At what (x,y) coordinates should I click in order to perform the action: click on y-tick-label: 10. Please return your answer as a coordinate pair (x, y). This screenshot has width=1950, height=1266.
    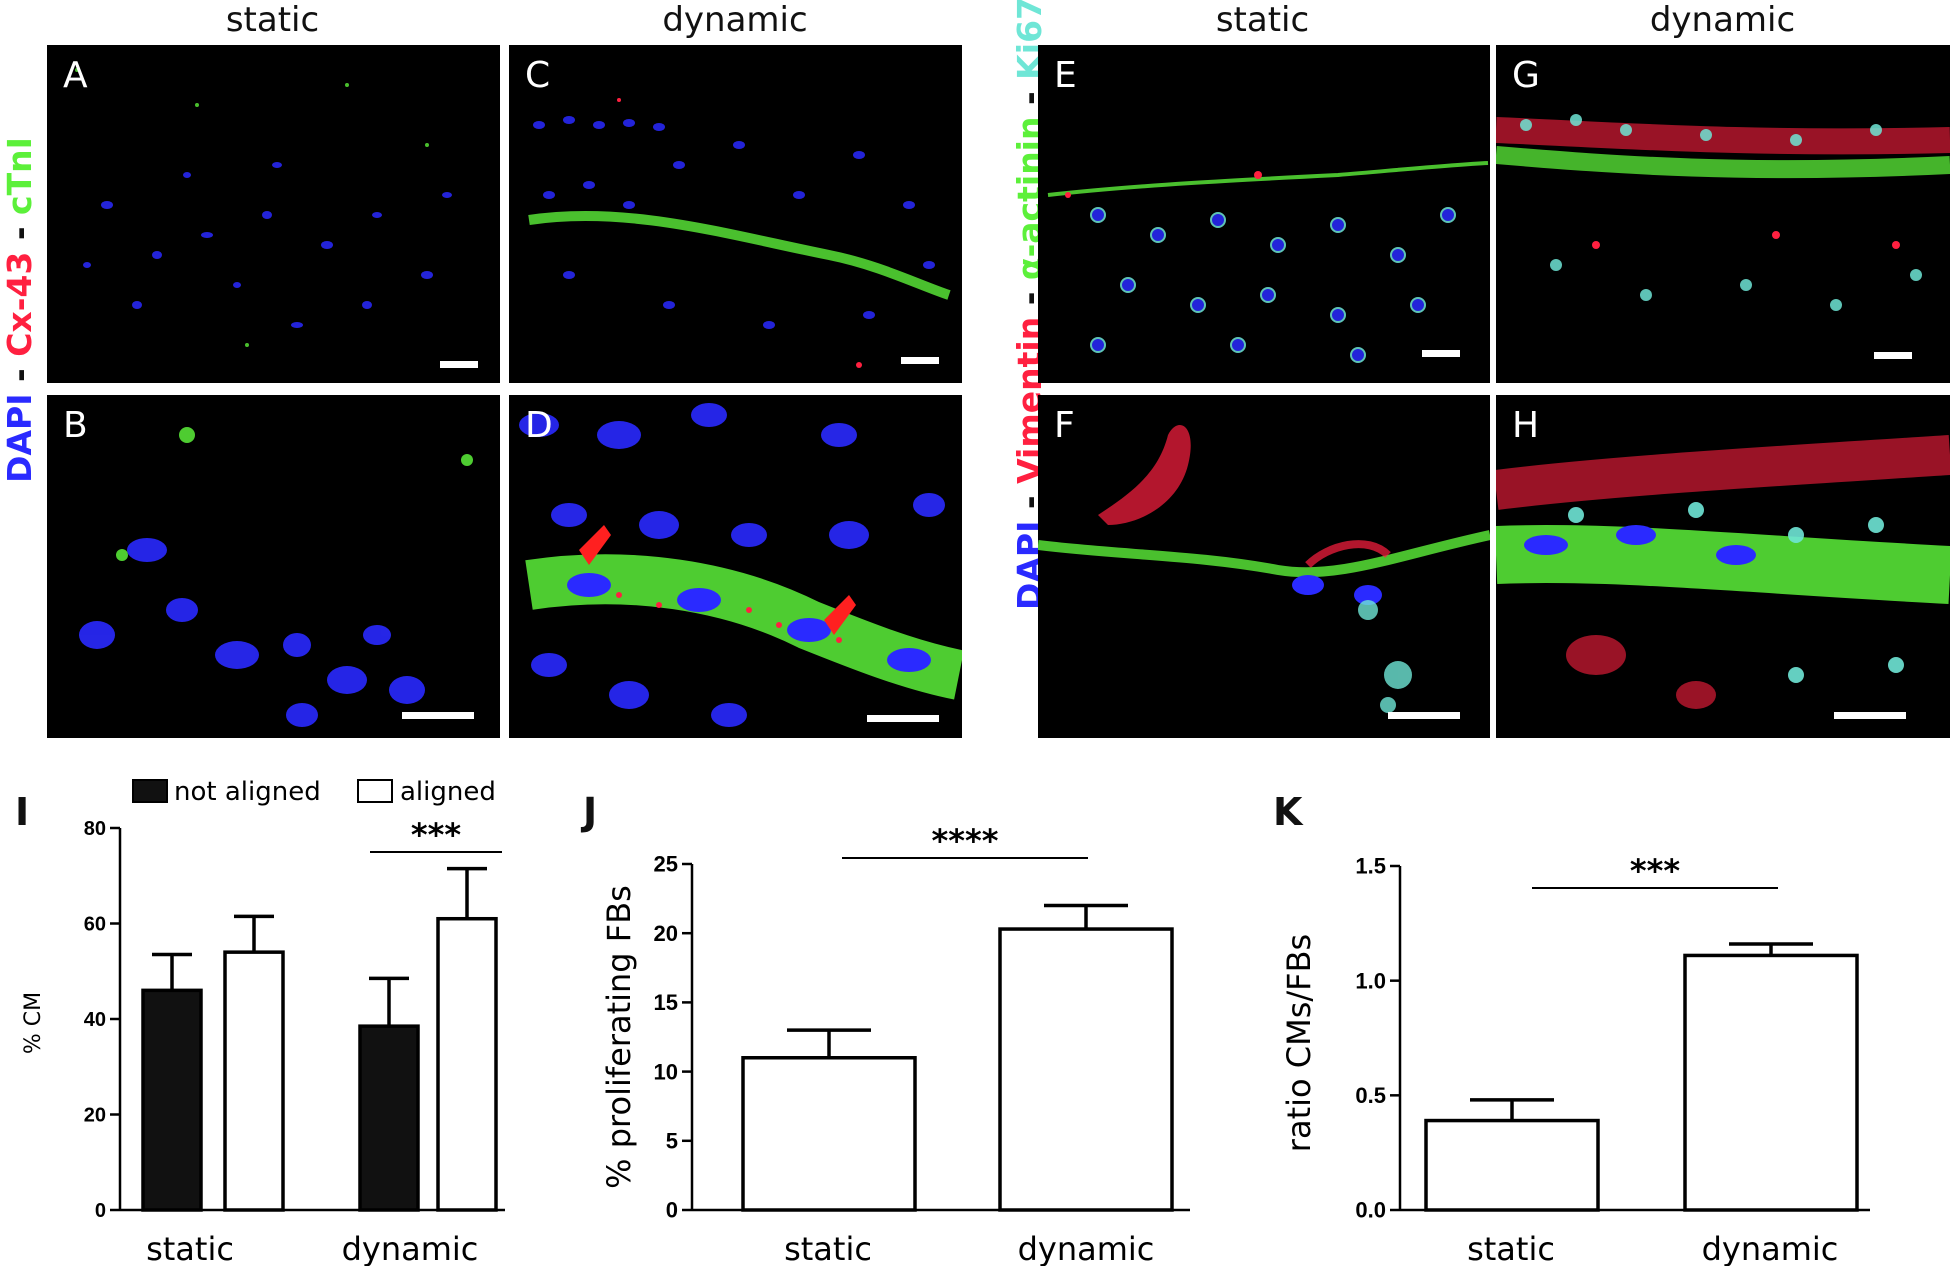
    Looking at the image, I should click on (666, 1071).